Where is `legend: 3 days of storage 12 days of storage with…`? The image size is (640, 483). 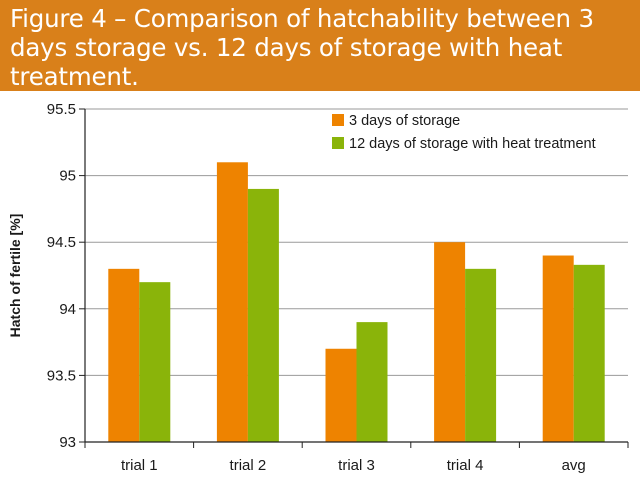 legend: 3 days of storage 12 days of storage with… is located at coordinates (464, 132).